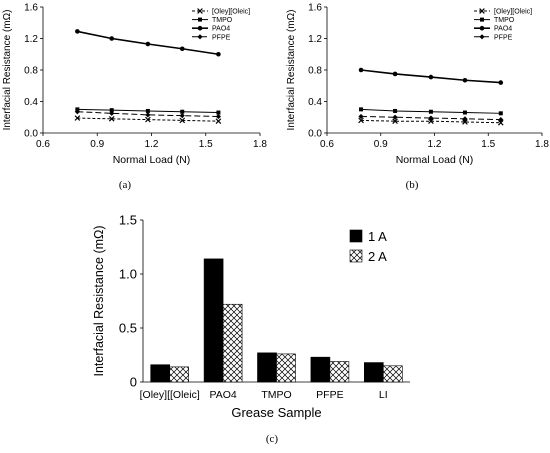 Image resolution: width=550 pixels, height=453 pixels. I want to click on panel-label-a: (a), so click(125, 185).